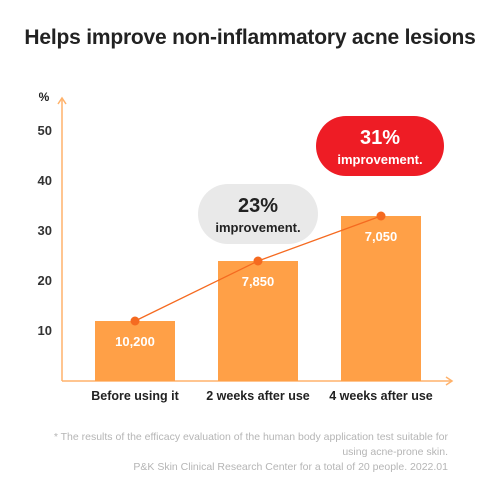 Image resolution: width=500 pixels, height=500 pixels. Describe the element at coordinates (45, 130) in the screenshot. I see `y-tick-label: 50` at that location.